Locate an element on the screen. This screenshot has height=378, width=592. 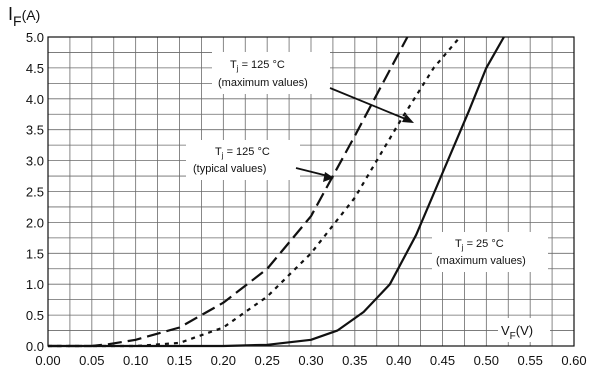
y-tick-label: 4.0 is located at coordinates (35, 99).